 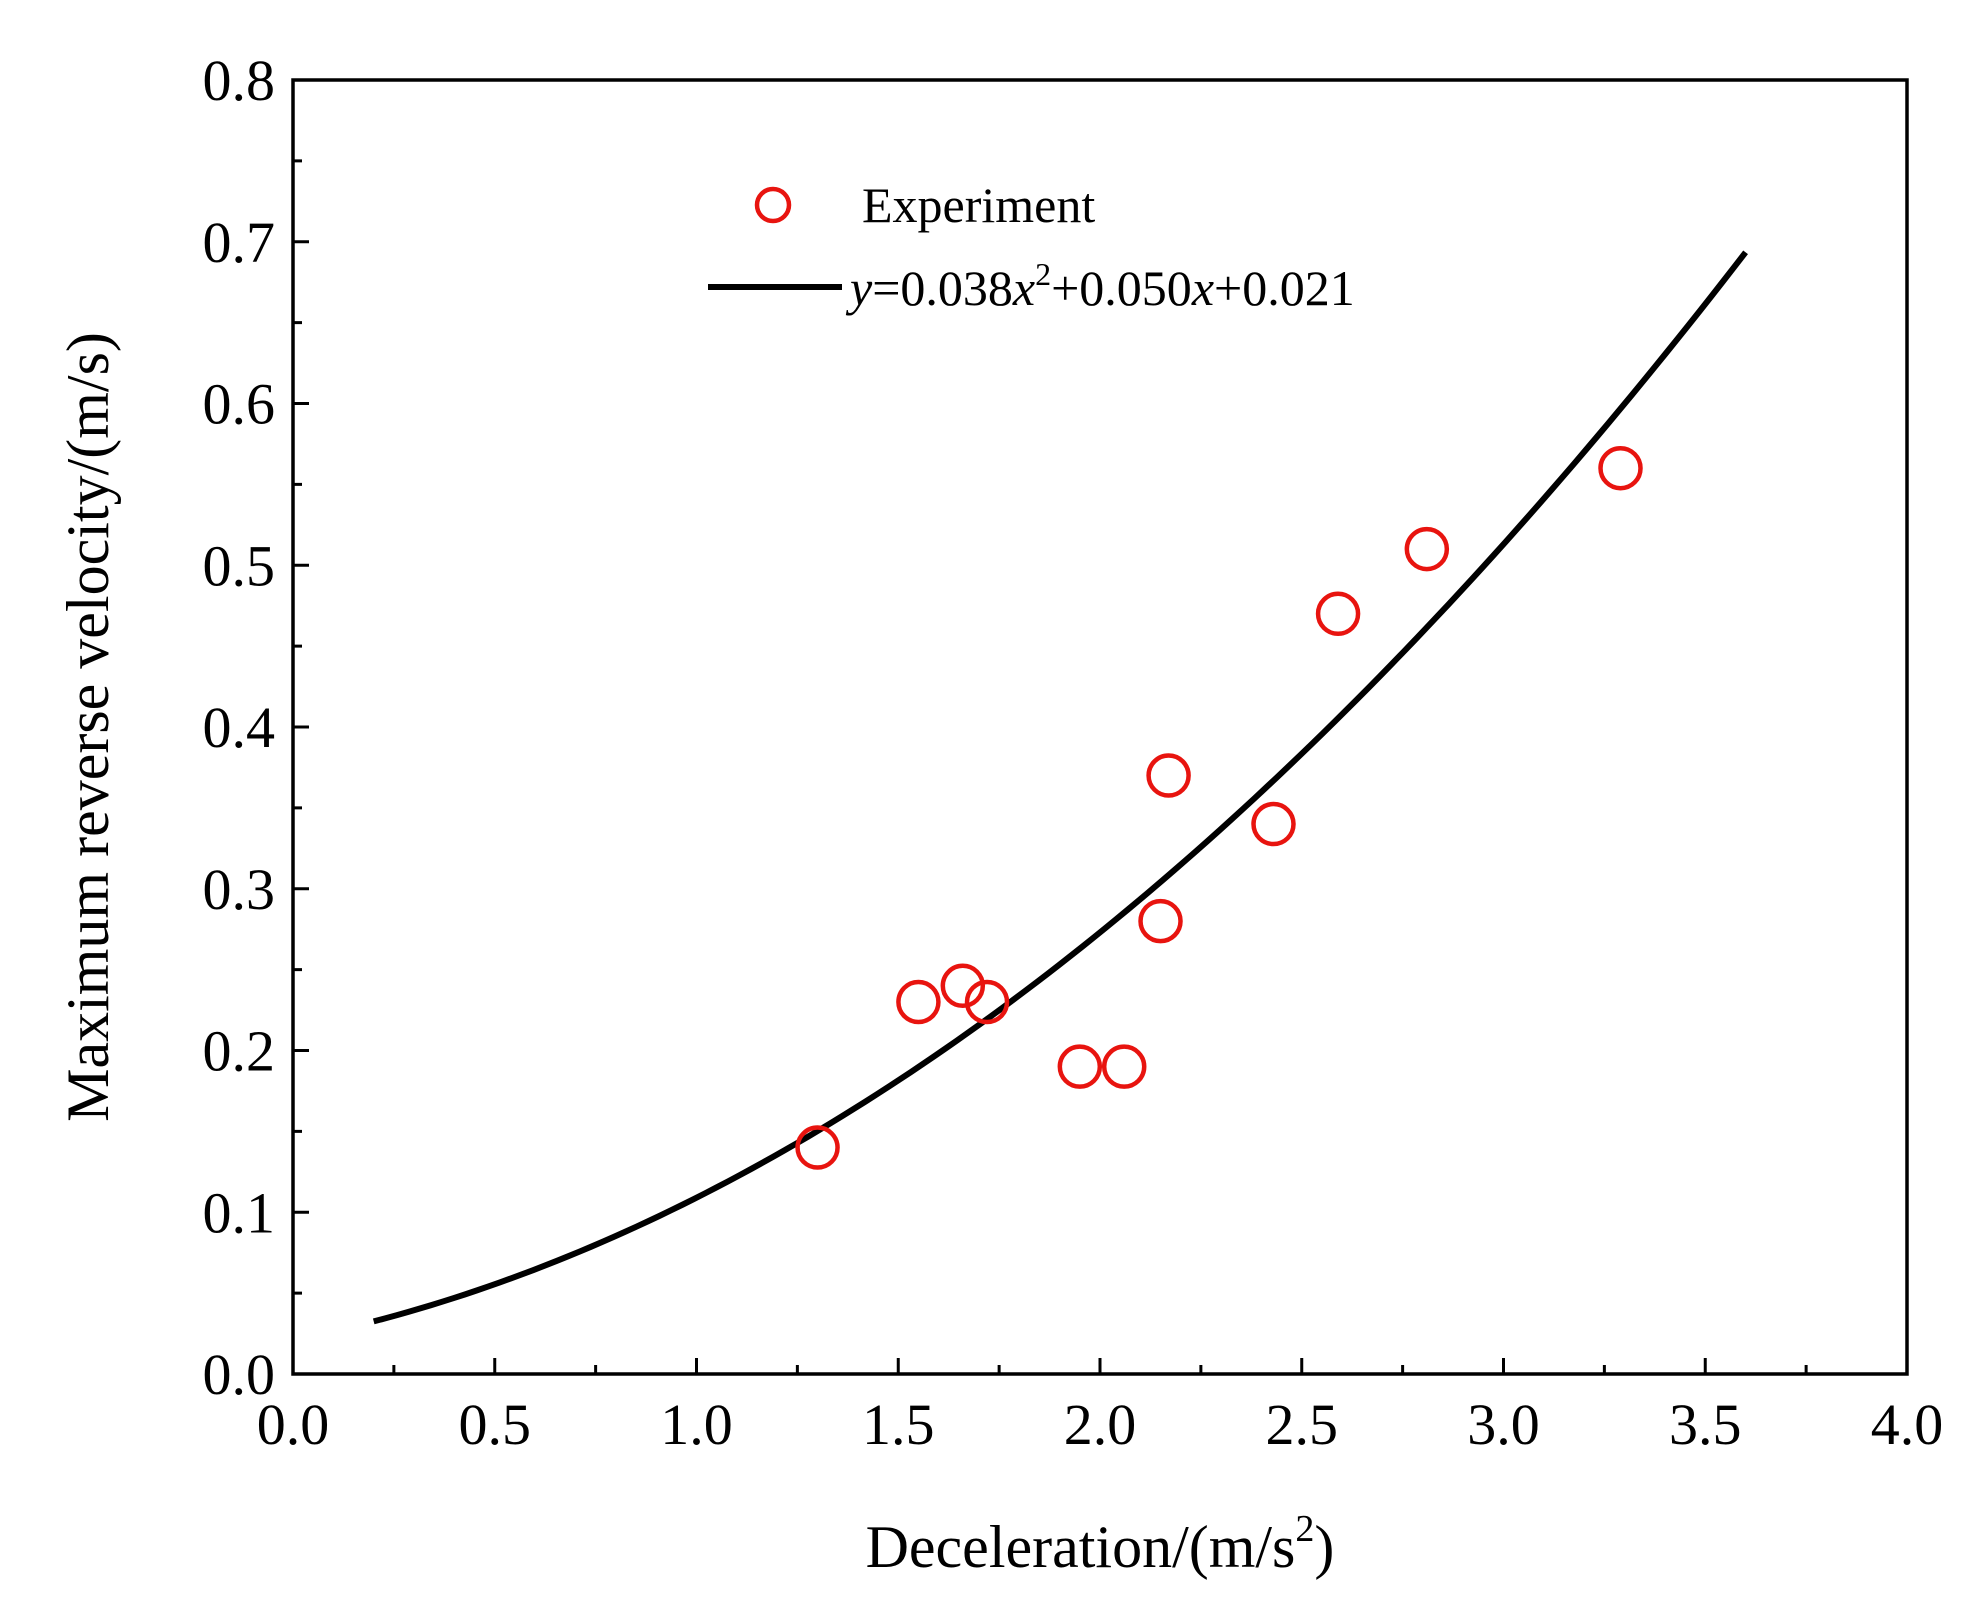 What do you see at coordinates (898, 1424) in the screenshot?
I see `x-tick-label: 1.5` at bounding box center [898, 1424].